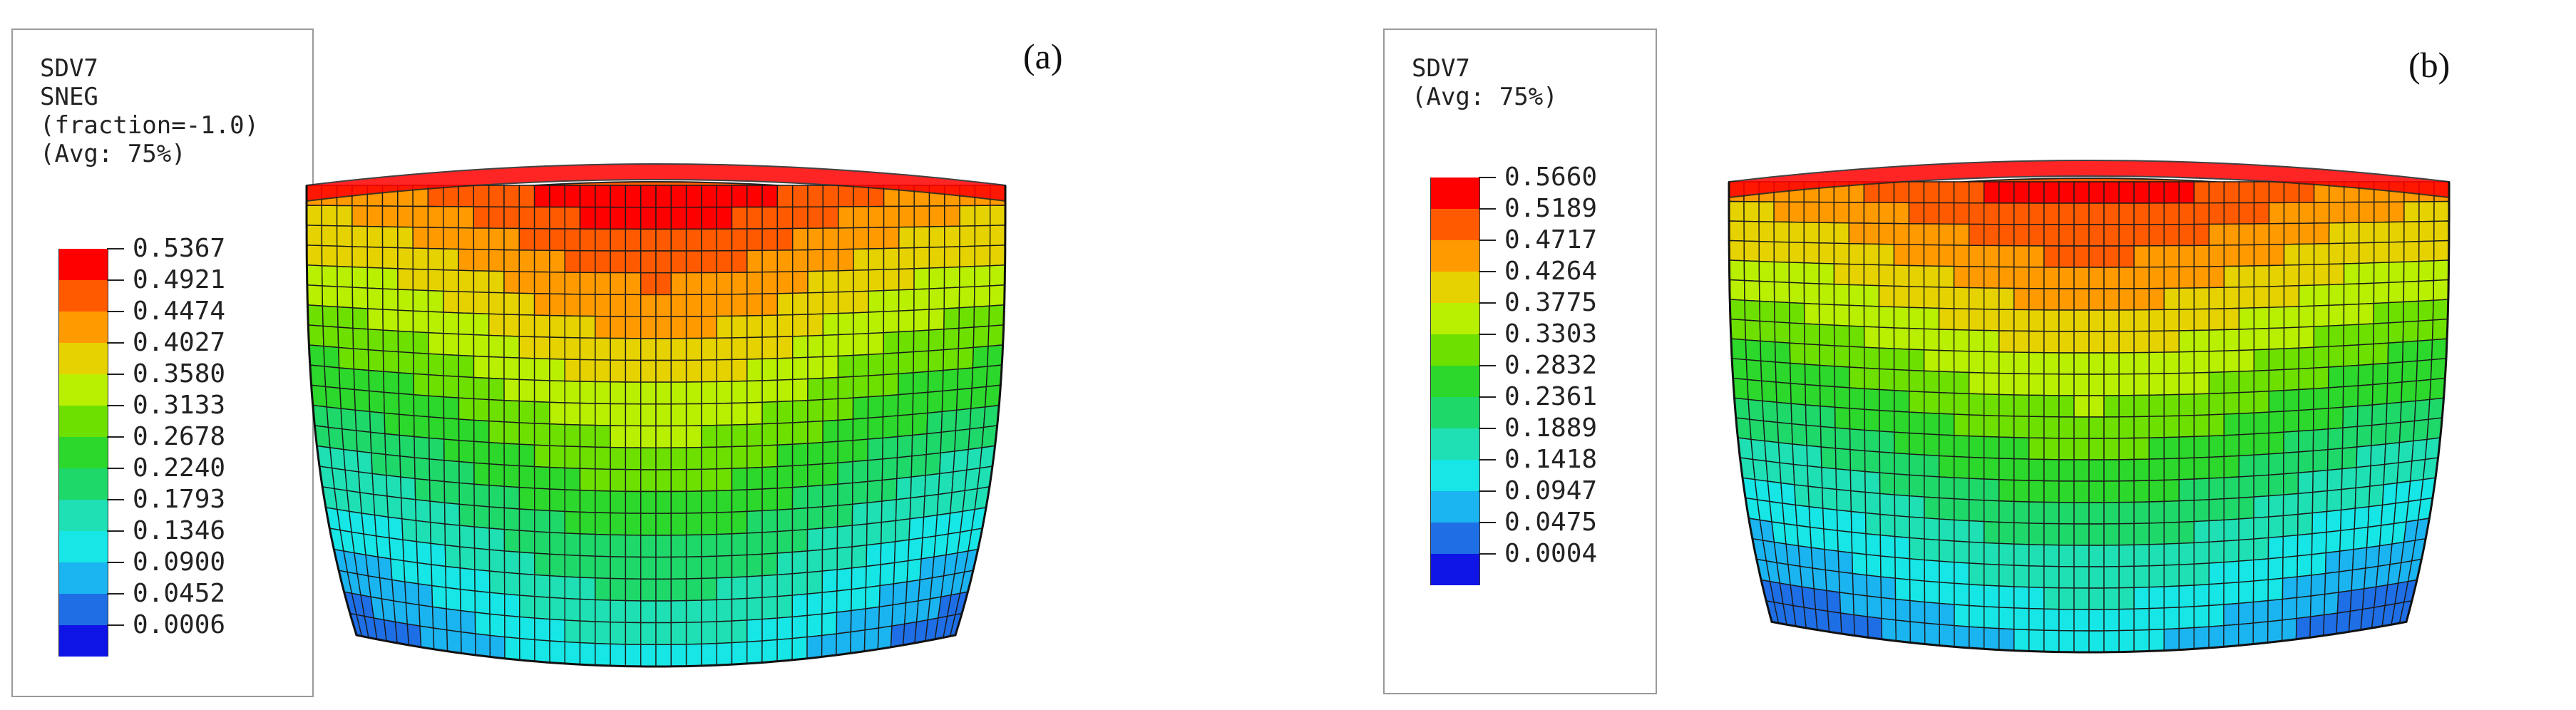 The image size is (2576, 710). What do you see at coordinates (1551, 428) in the screenshot?
I see `legend-value: 0.1889` at bounding box center [1551, 428].